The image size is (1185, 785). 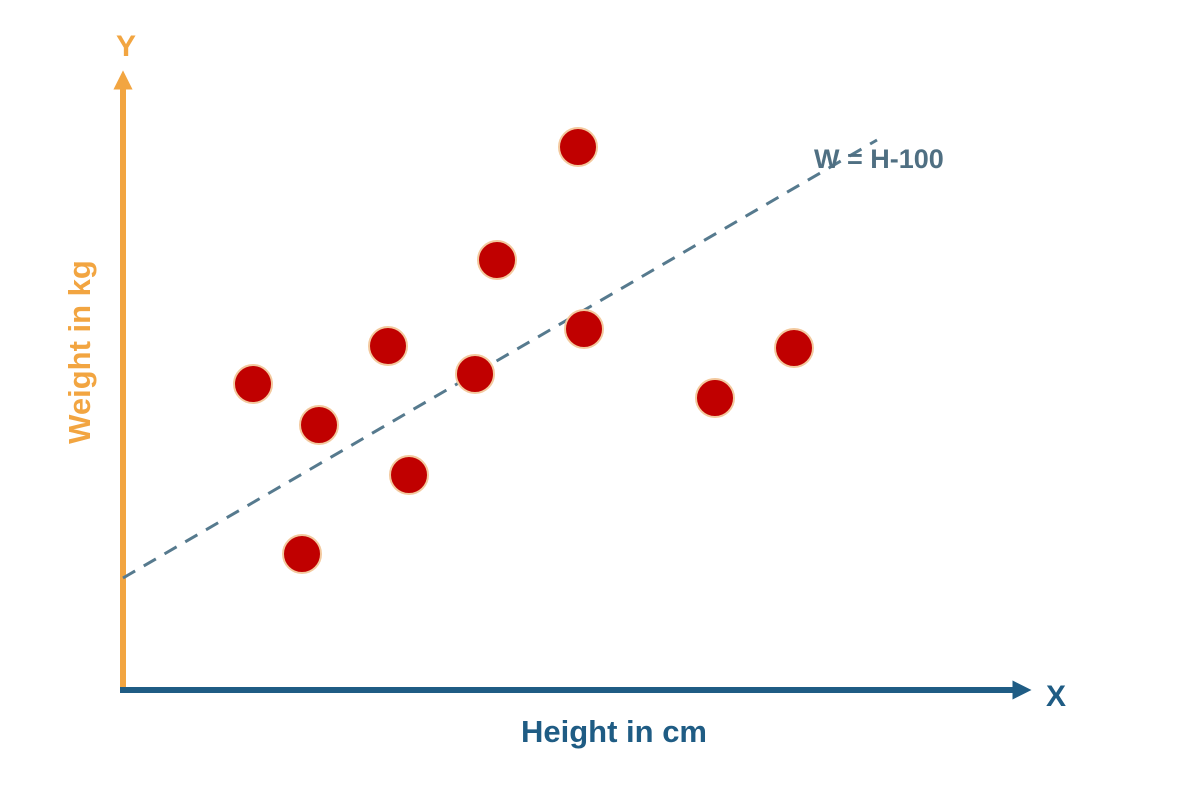 I want to click on x-axis-letter: X, so click(x=1056, y=696).